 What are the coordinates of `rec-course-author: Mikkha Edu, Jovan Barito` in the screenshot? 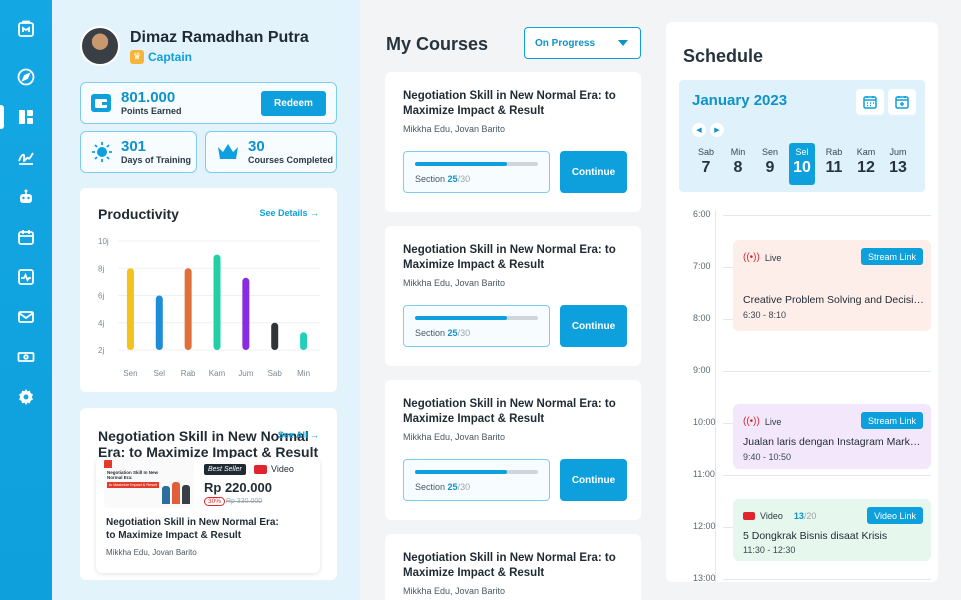 It's located at (151, 552).